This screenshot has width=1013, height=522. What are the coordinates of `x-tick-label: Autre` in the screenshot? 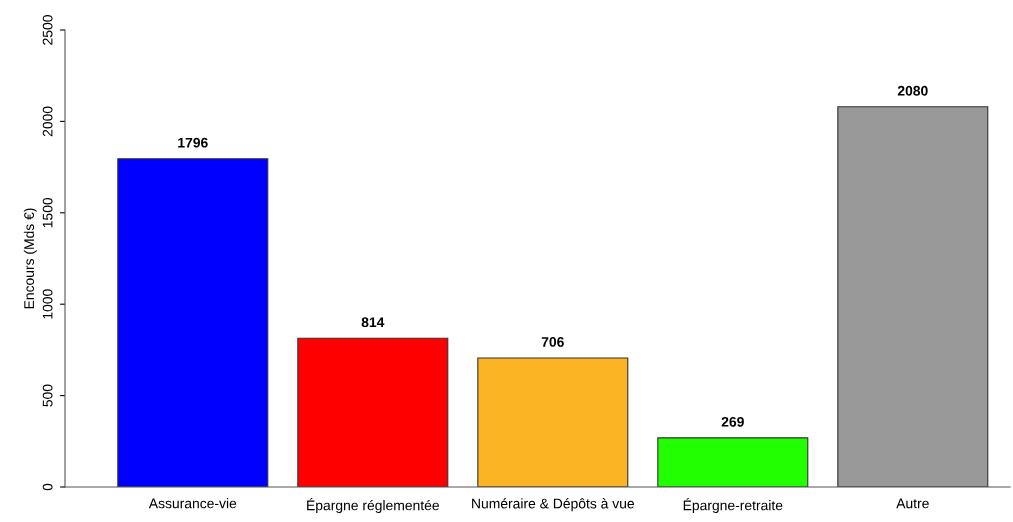 It's located at (912, 503).